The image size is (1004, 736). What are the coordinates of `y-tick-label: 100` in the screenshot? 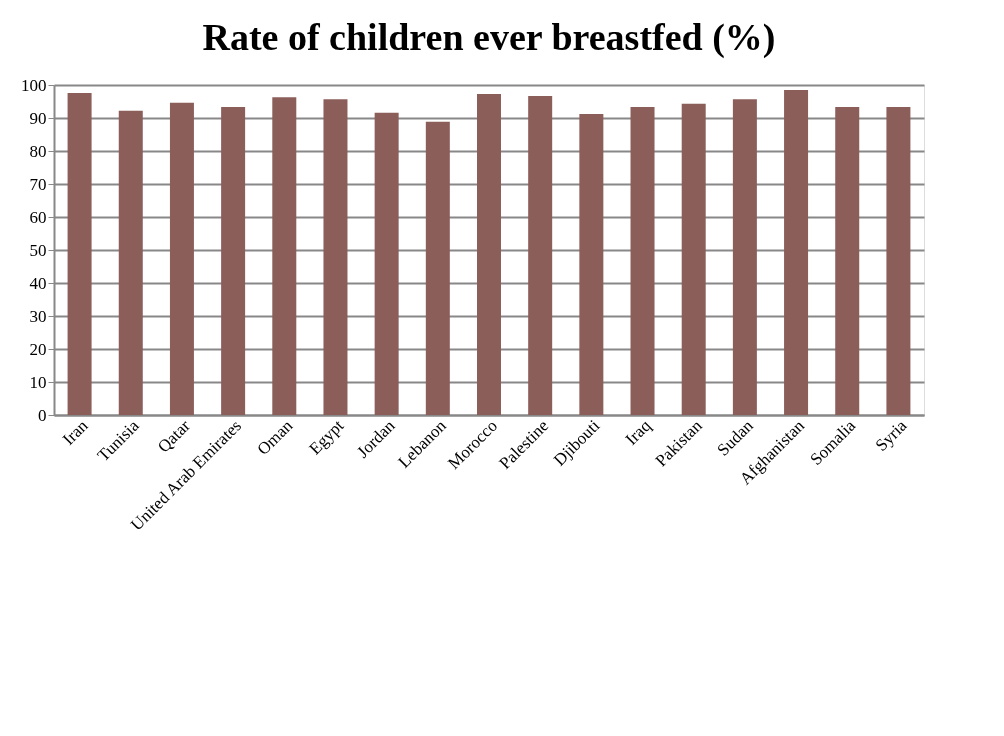 It's located at (34, 85).